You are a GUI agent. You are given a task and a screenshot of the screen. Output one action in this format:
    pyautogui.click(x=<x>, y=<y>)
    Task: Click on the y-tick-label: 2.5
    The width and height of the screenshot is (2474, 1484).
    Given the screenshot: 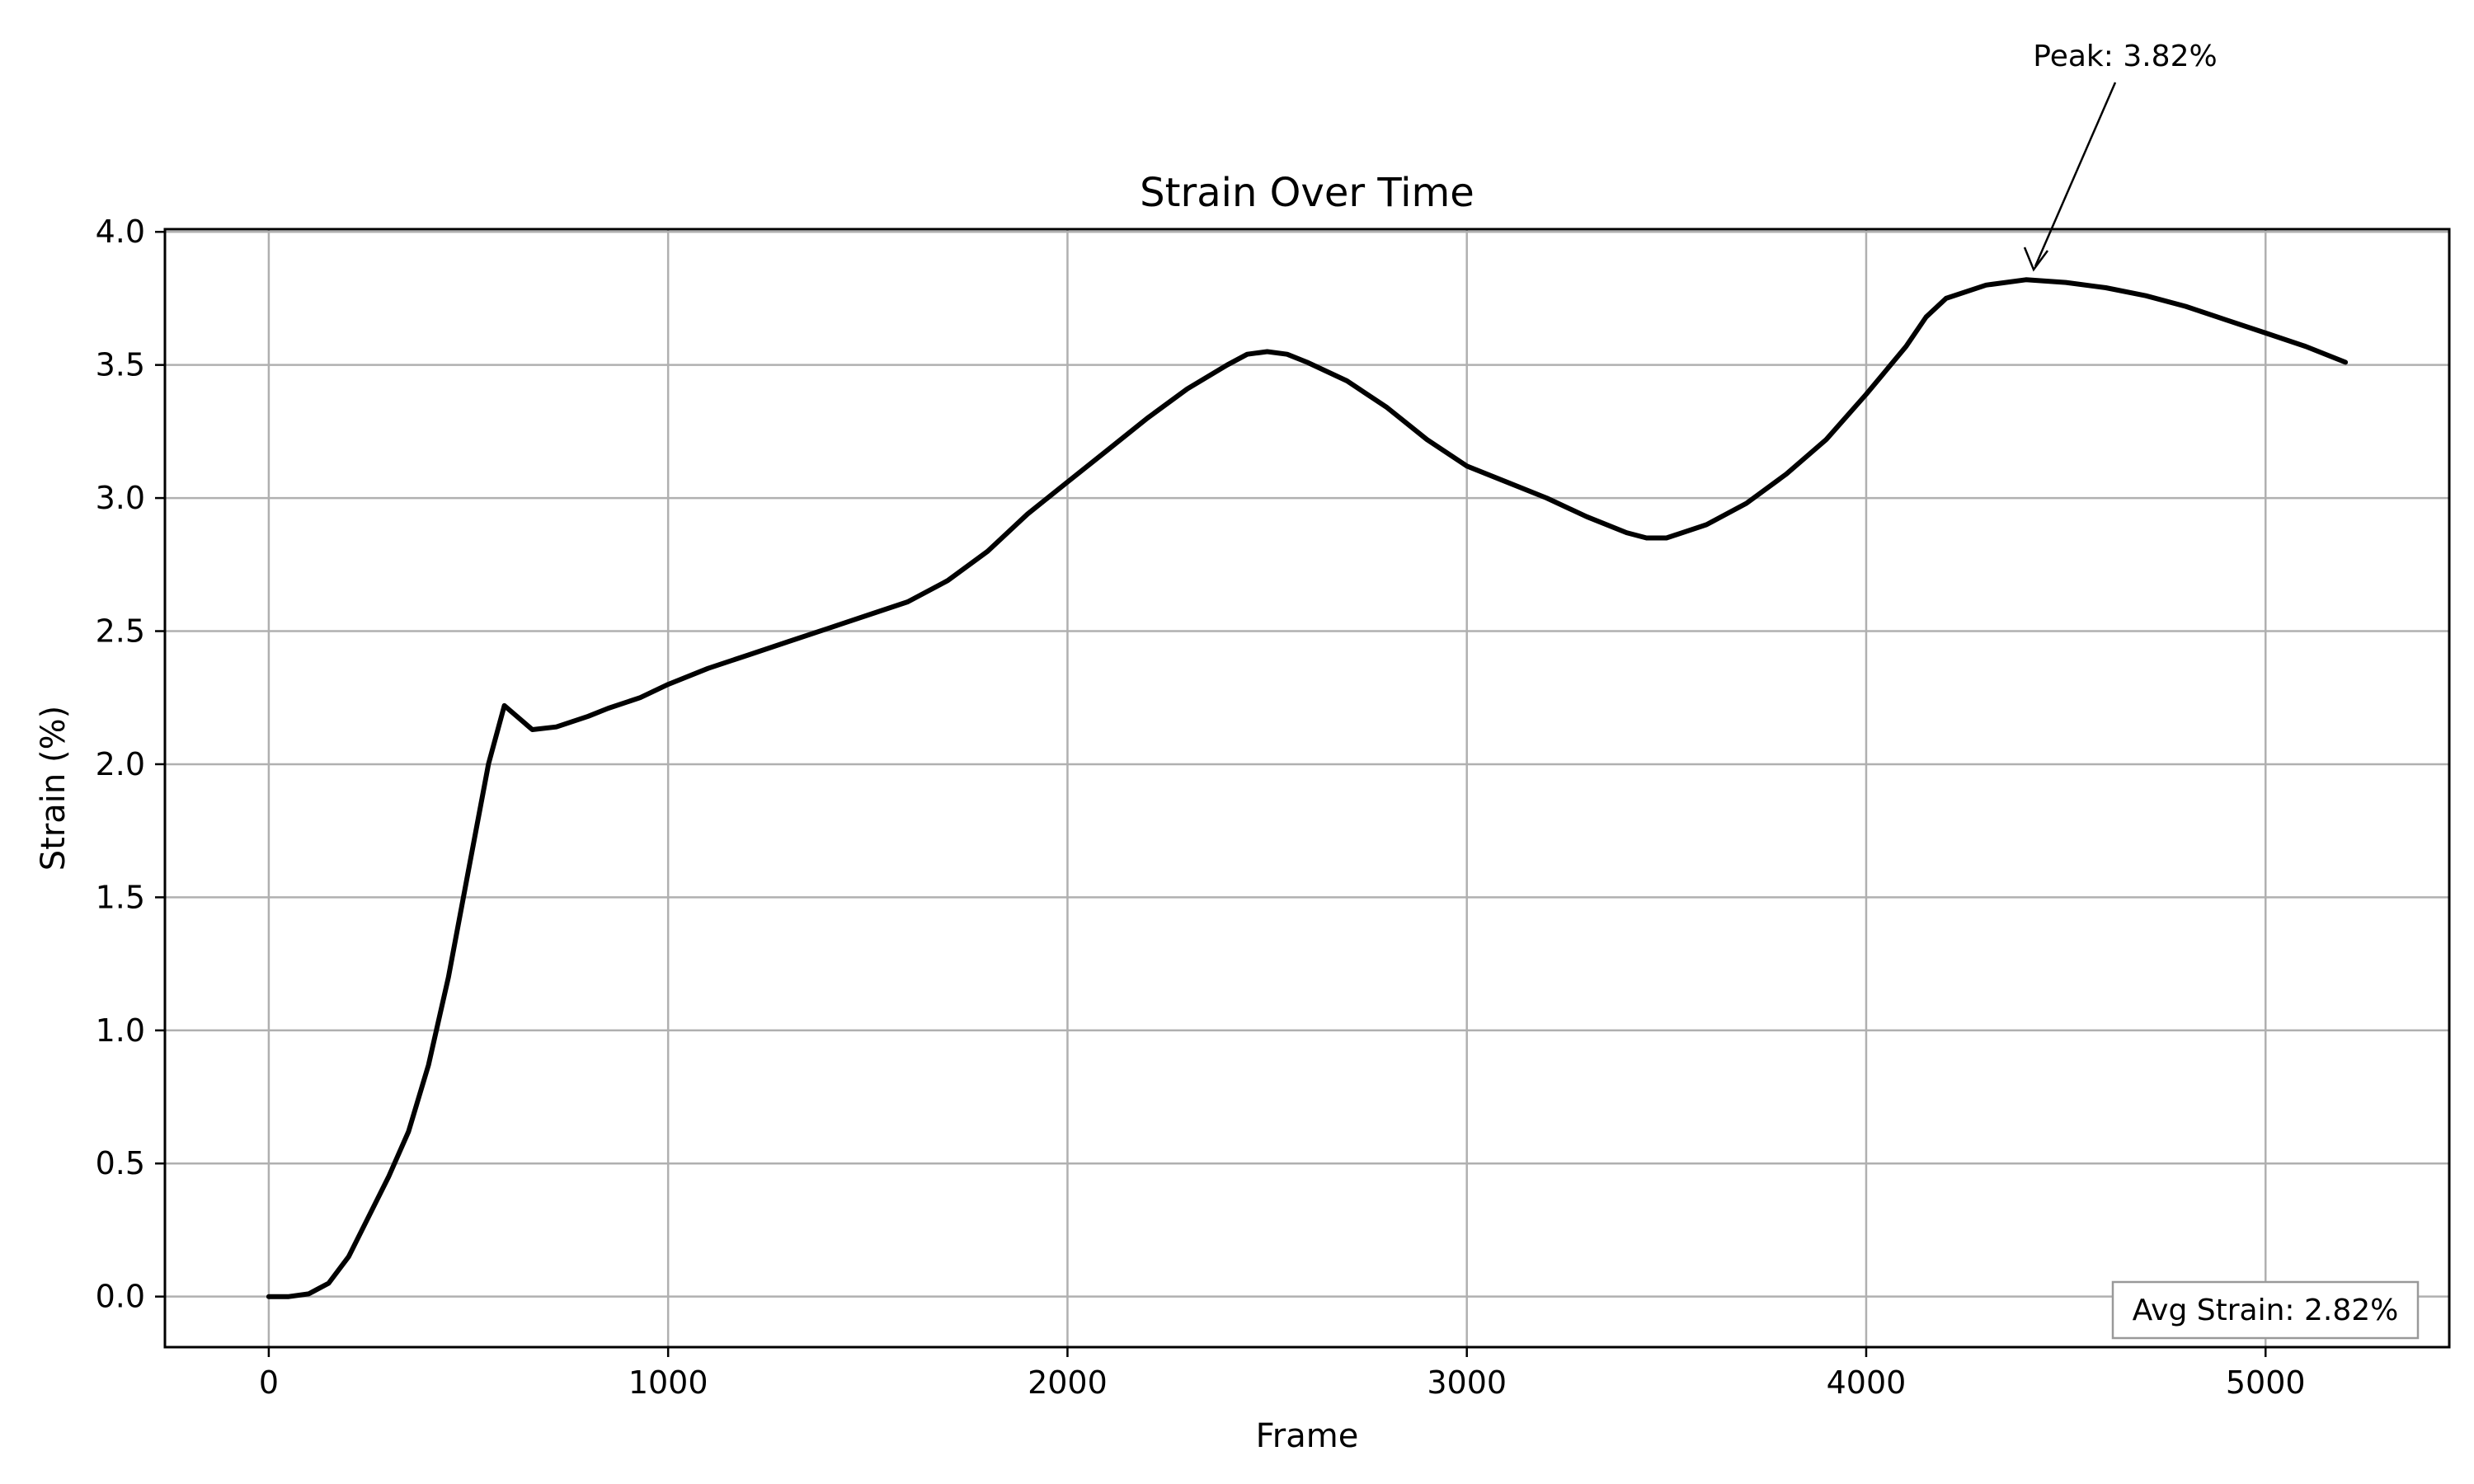 What is the action you would take?
    pyautogui.click(x=120, y=631)
    